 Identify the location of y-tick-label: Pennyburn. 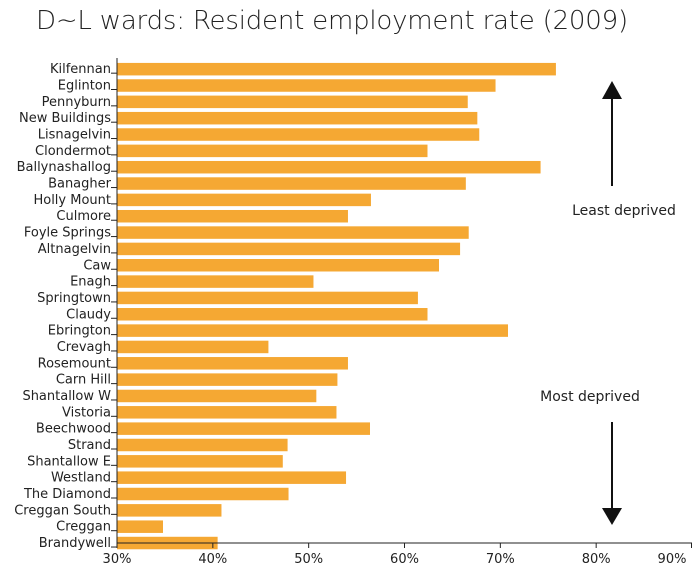
(76, 102).